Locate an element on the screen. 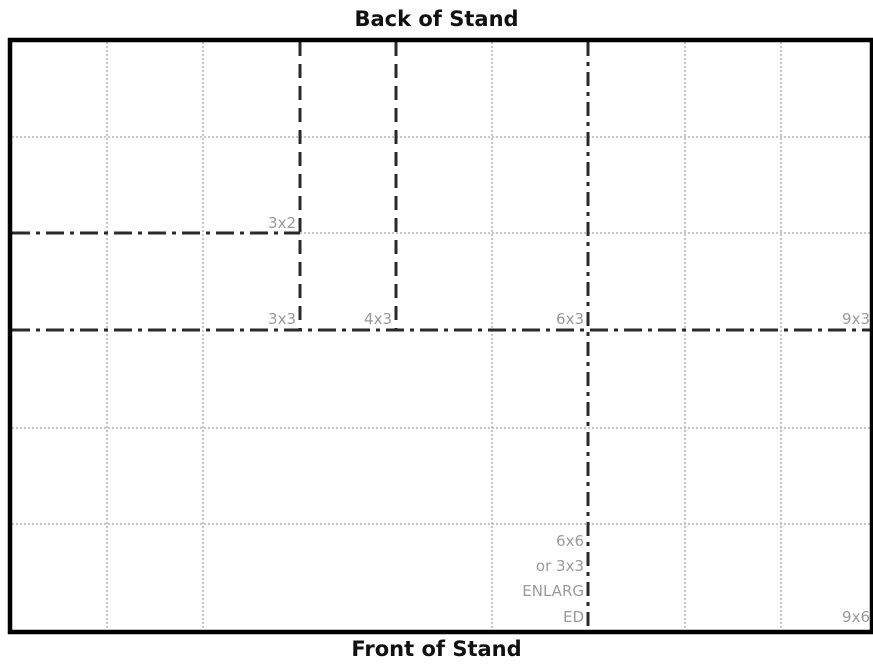 The image size is (873, 664). label-6x6-line-2: or 3x3 is located at coordinates (560, 566).